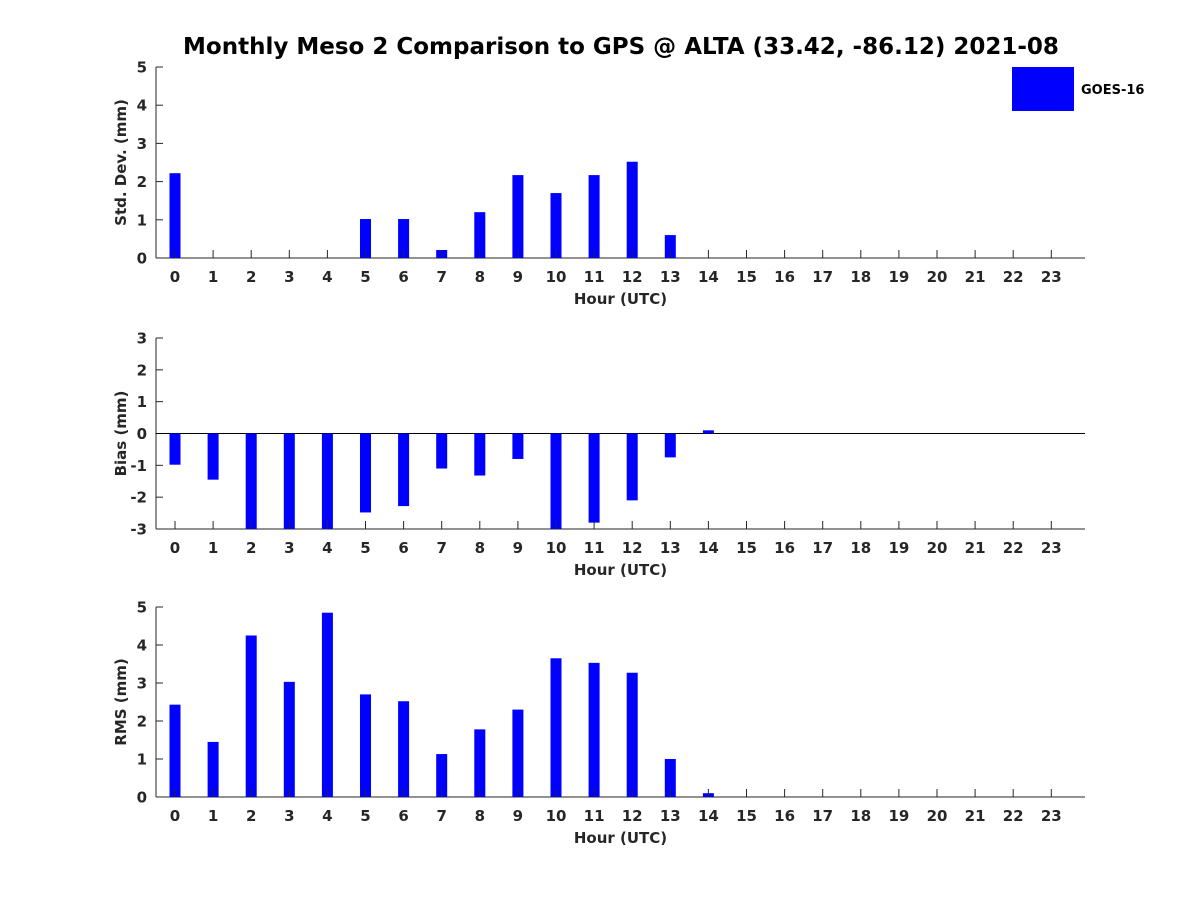 The image size is (1200, 900). I want to click on y-axis-label: RMS (mm), so click(121, 701).